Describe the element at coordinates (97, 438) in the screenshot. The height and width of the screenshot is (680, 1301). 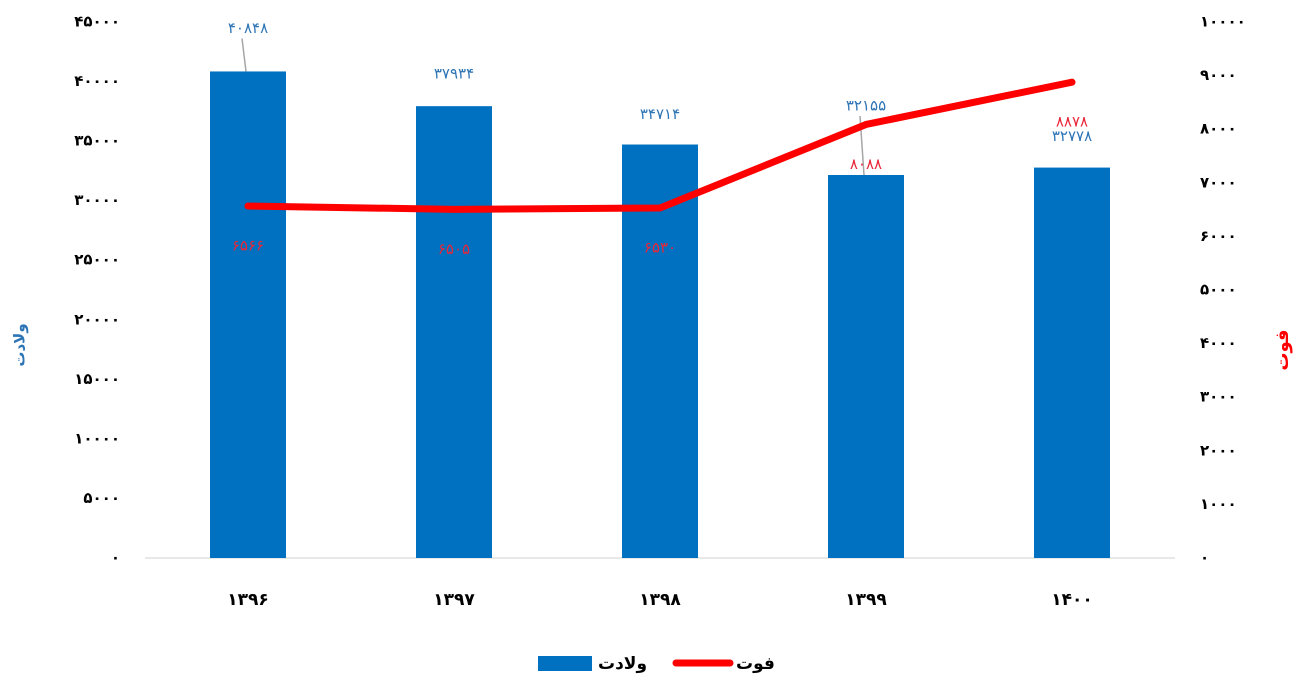
I see `y-tick-label: ۱۰۰۰۰` at that location.